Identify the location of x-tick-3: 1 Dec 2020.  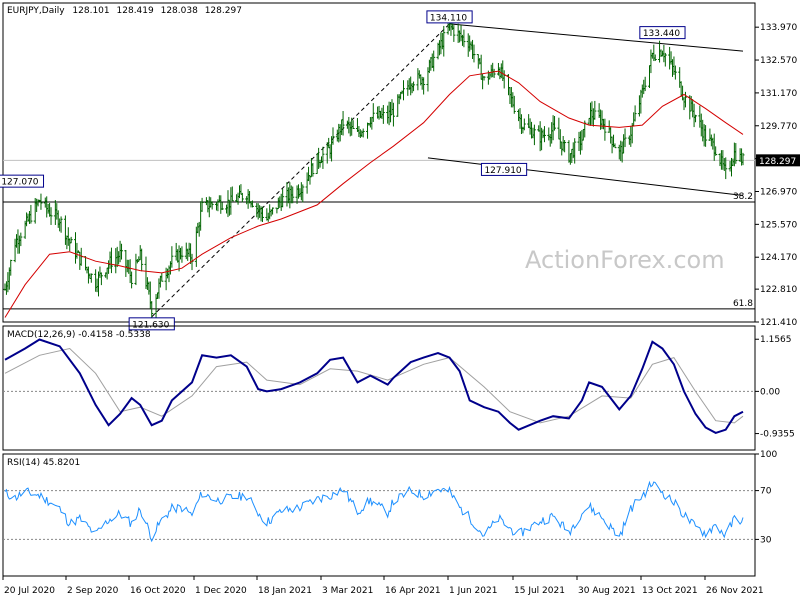
(221, 591).